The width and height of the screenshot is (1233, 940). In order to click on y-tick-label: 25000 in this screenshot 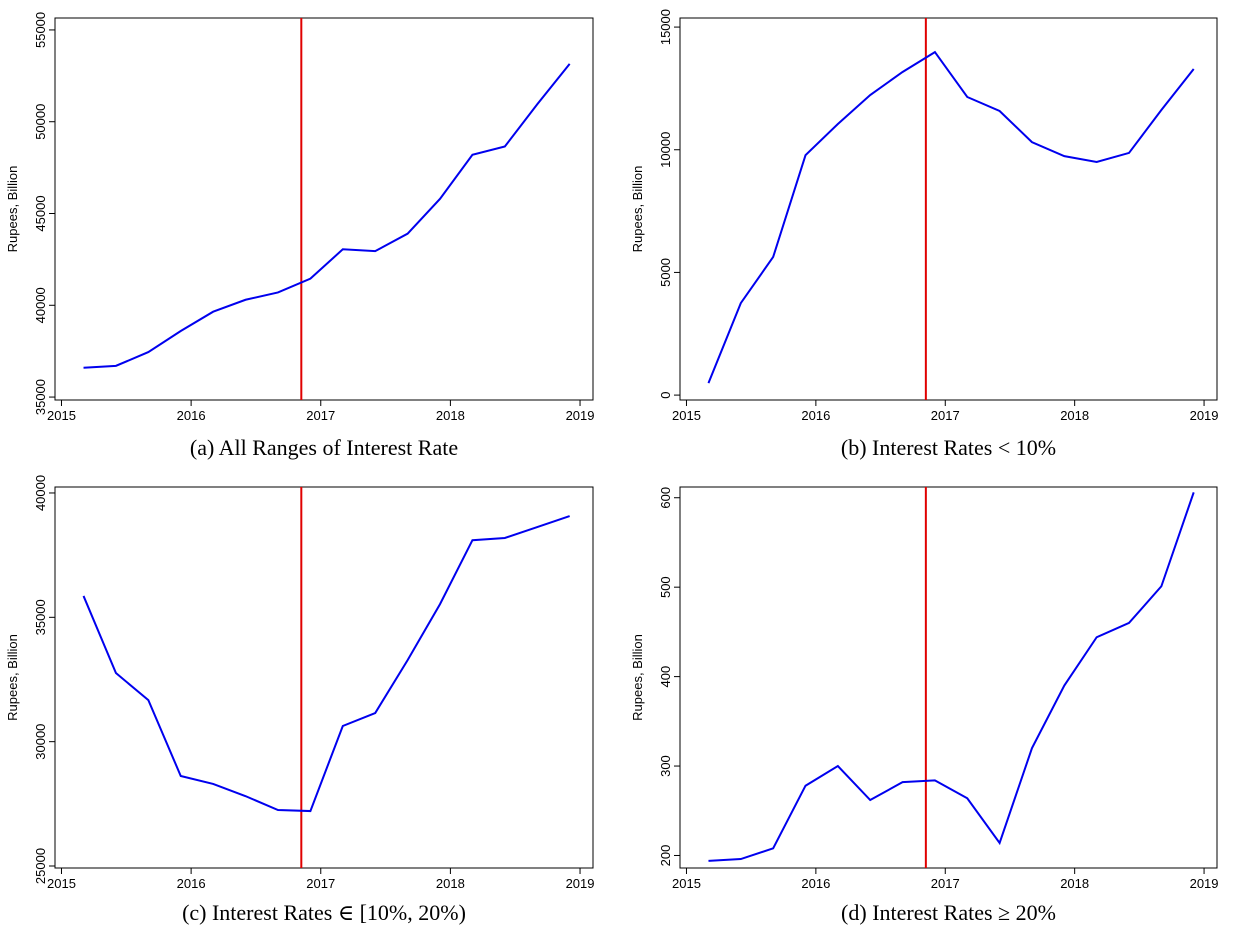, I will do `click(40, 866)`.